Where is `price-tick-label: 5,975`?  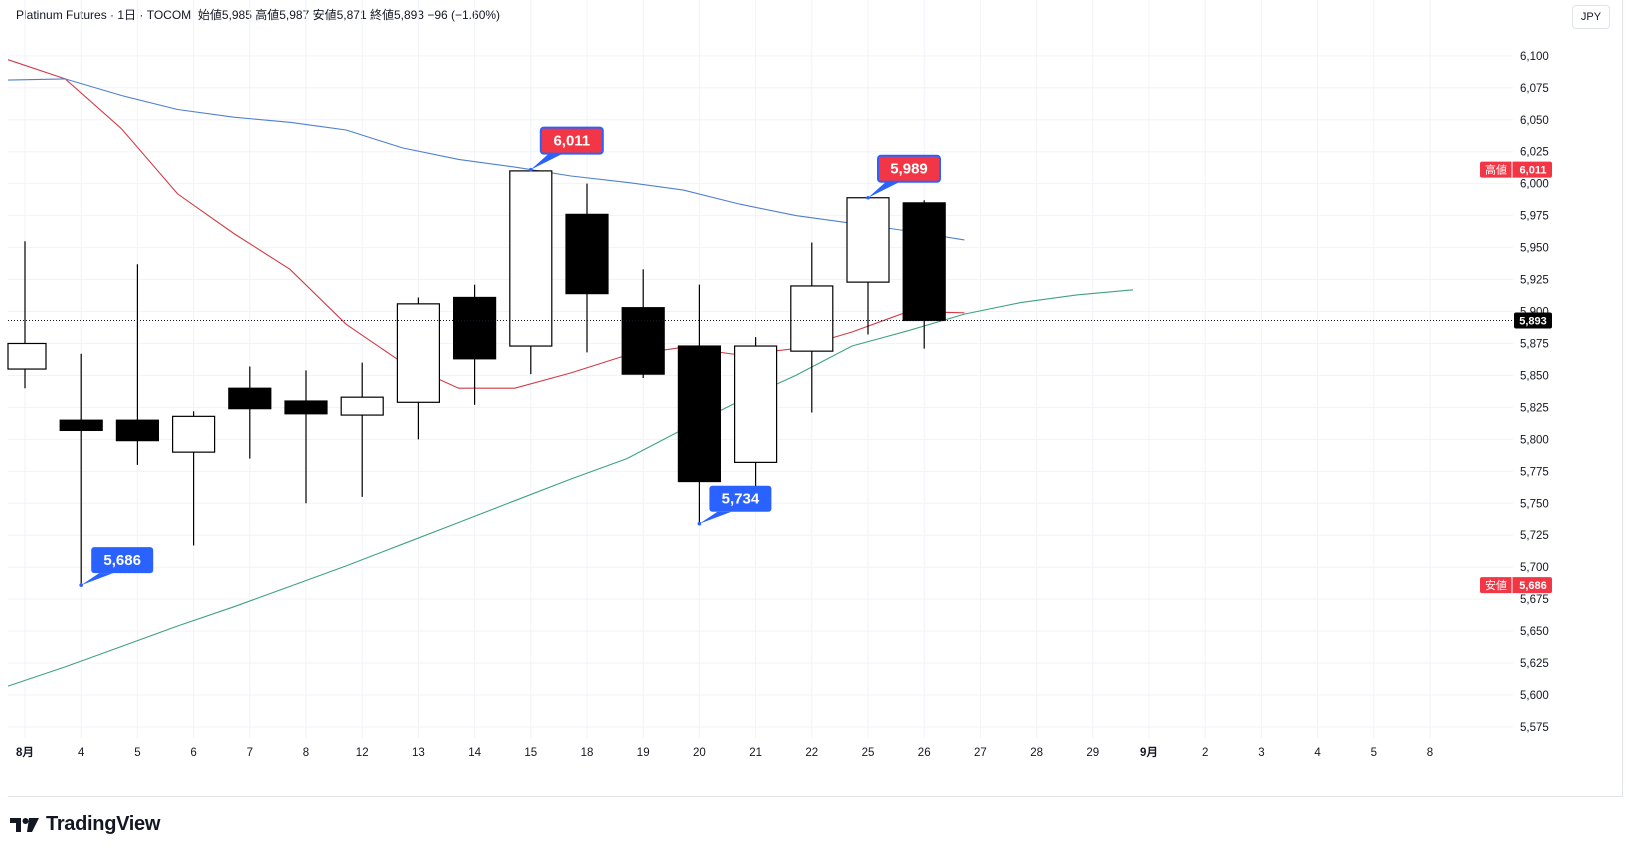
price-tick-label: 5,975 is located at coordinates (1534, 217).